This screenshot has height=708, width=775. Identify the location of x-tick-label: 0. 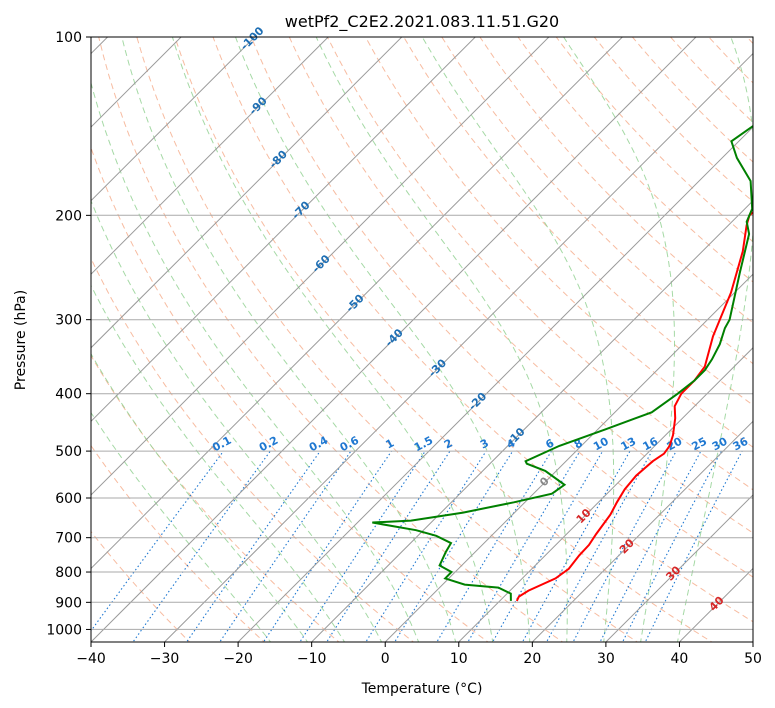
(385, 659).